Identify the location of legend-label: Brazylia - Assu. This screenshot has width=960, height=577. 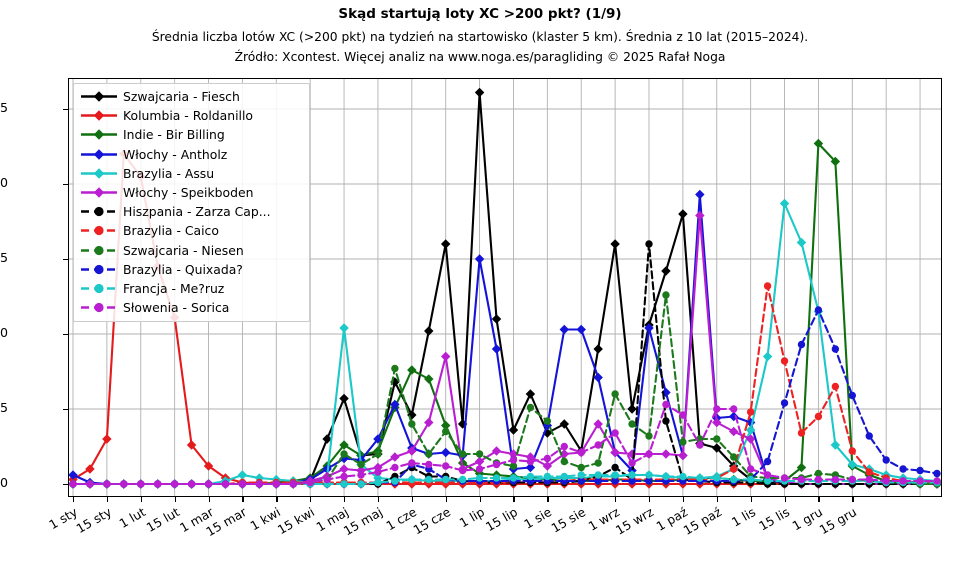
(169, 173).